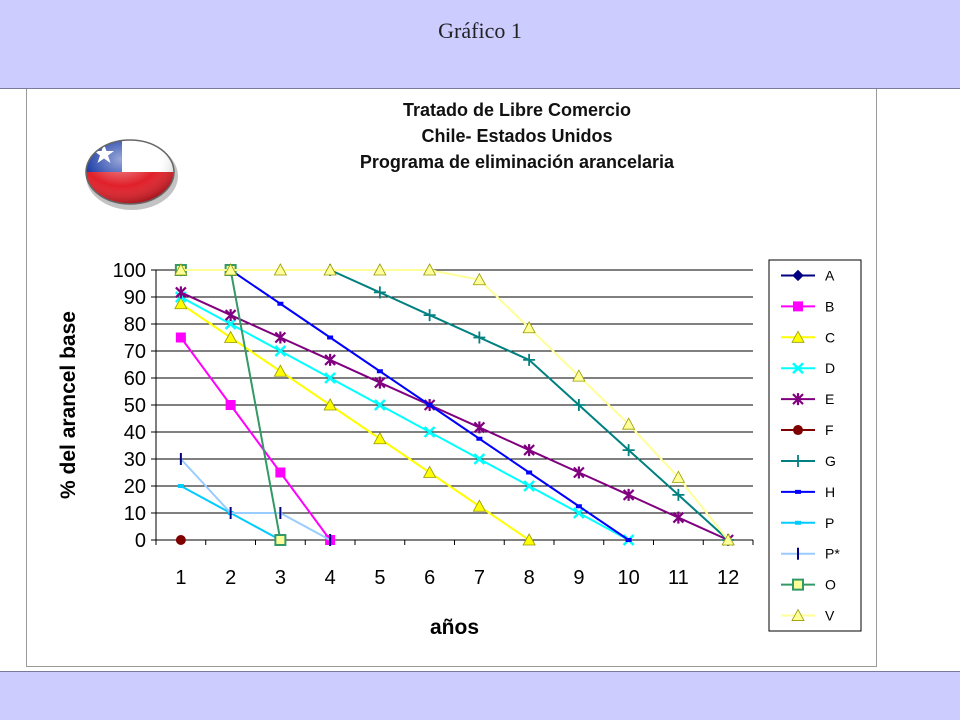 The width and height of the screenshot is (960, 720). What do you see at coordinates (807, 430) in the screenshot?
I see `legend-item: F` at bounding box center [807, 430].